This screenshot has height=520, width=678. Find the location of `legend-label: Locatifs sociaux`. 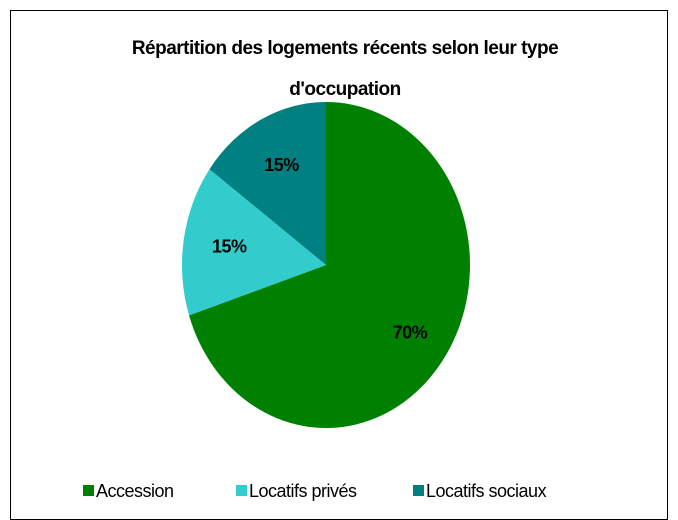

legend-label: Locatifs sociaux is located at coordinates (486, 491).